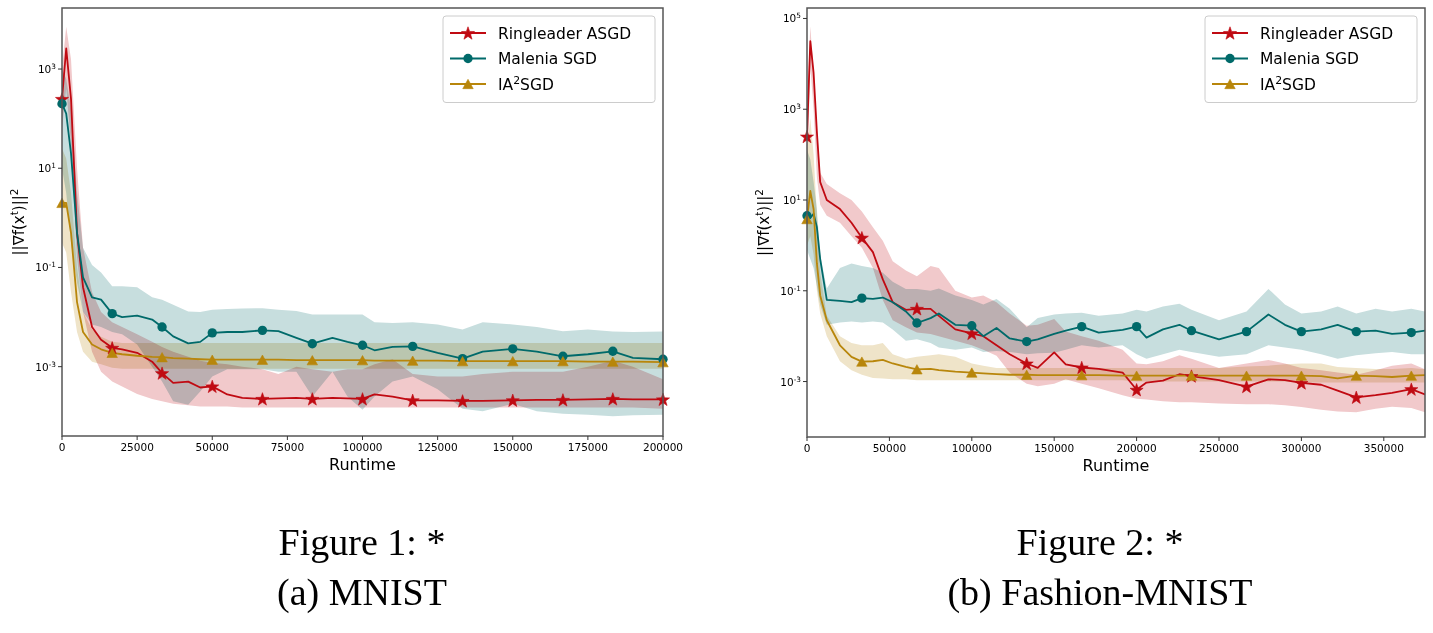 The width and height of the screenshot is (1433, 633). What do you see at coordinates (1100, 542) in the screenshot?
I see `caption: Figure 2: *` at bounding box center [1100, 542].